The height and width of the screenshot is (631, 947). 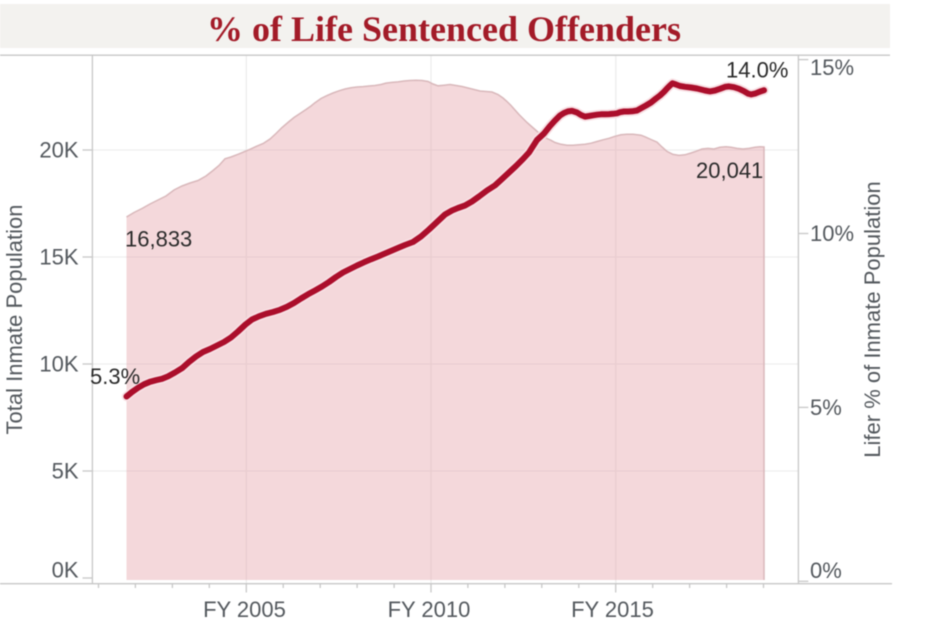 What do you see at coordinates (58, 257) in the screenshot?
I see `svg-text: 15K` at bounding box center [58, 257].